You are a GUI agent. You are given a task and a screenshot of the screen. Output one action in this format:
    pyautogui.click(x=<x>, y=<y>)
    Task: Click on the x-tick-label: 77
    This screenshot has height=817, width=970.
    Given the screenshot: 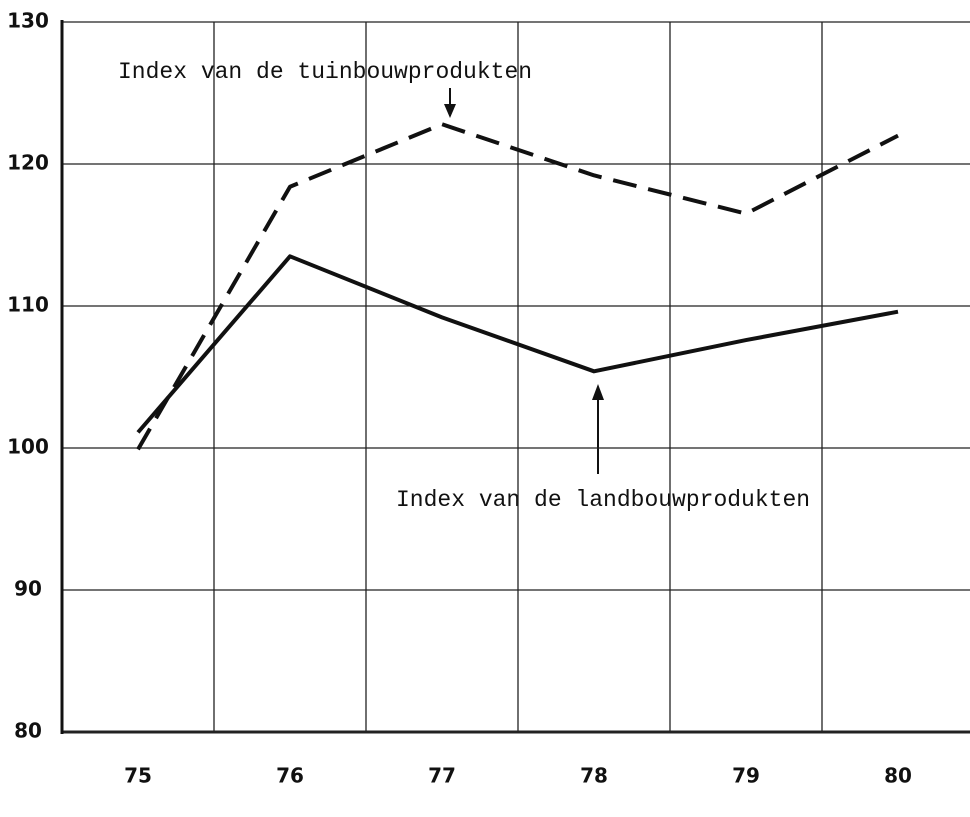 What is the action you would take?
    pyautogui.click(x=442, y=776)
    